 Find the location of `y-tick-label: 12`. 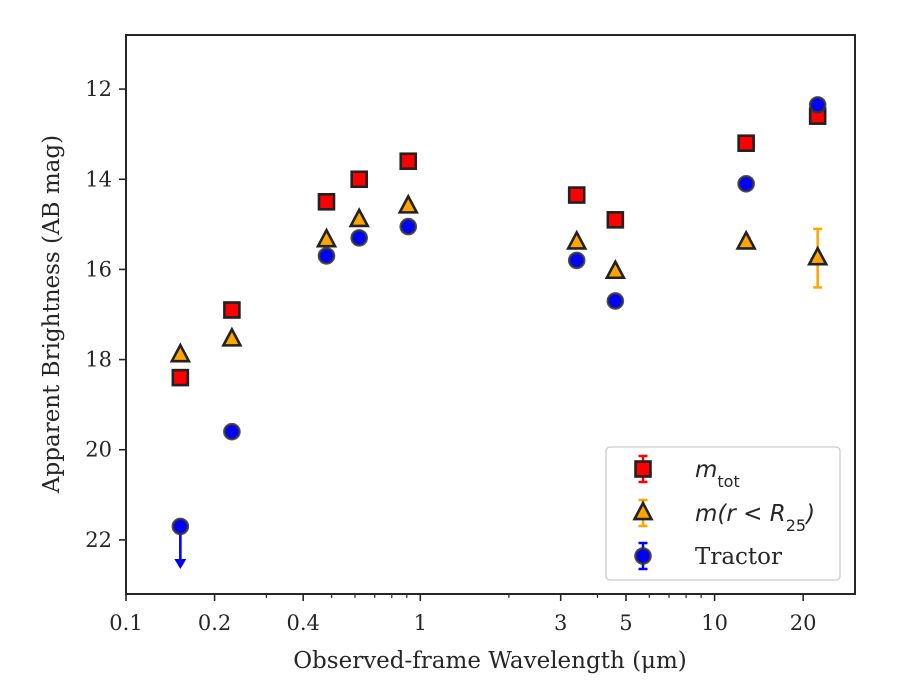

y-tick-label: 12 is located at coordinates (98, 89).